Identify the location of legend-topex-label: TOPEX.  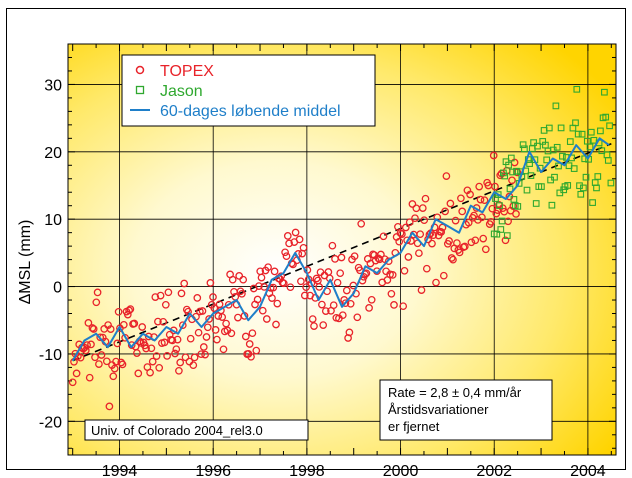
(187, 71).